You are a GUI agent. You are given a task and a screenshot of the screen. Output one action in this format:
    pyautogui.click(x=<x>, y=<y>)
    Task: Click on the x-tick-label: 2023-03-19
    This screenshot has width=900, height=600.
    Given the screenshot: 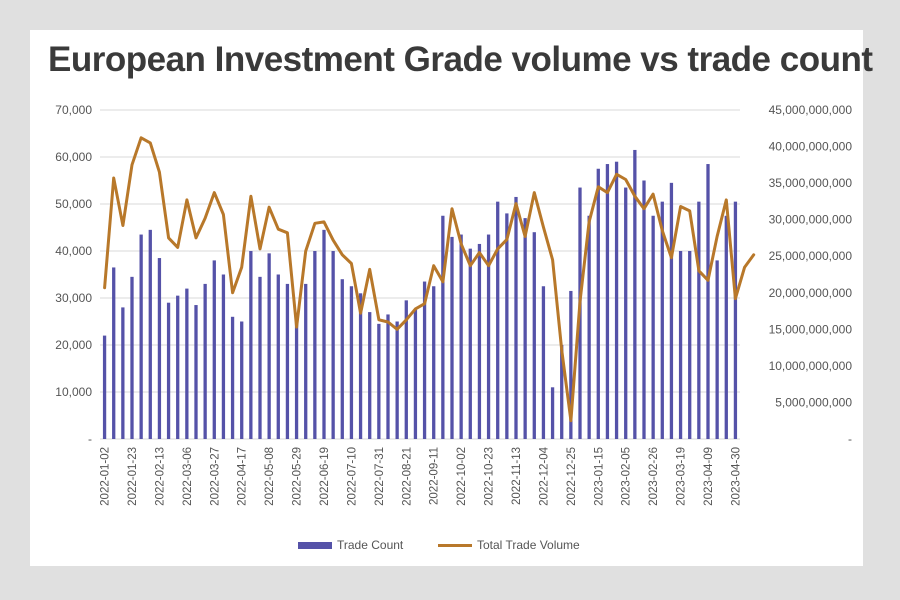 What is the action you would take?
    pyautogui.click(x=682, y=476)
    